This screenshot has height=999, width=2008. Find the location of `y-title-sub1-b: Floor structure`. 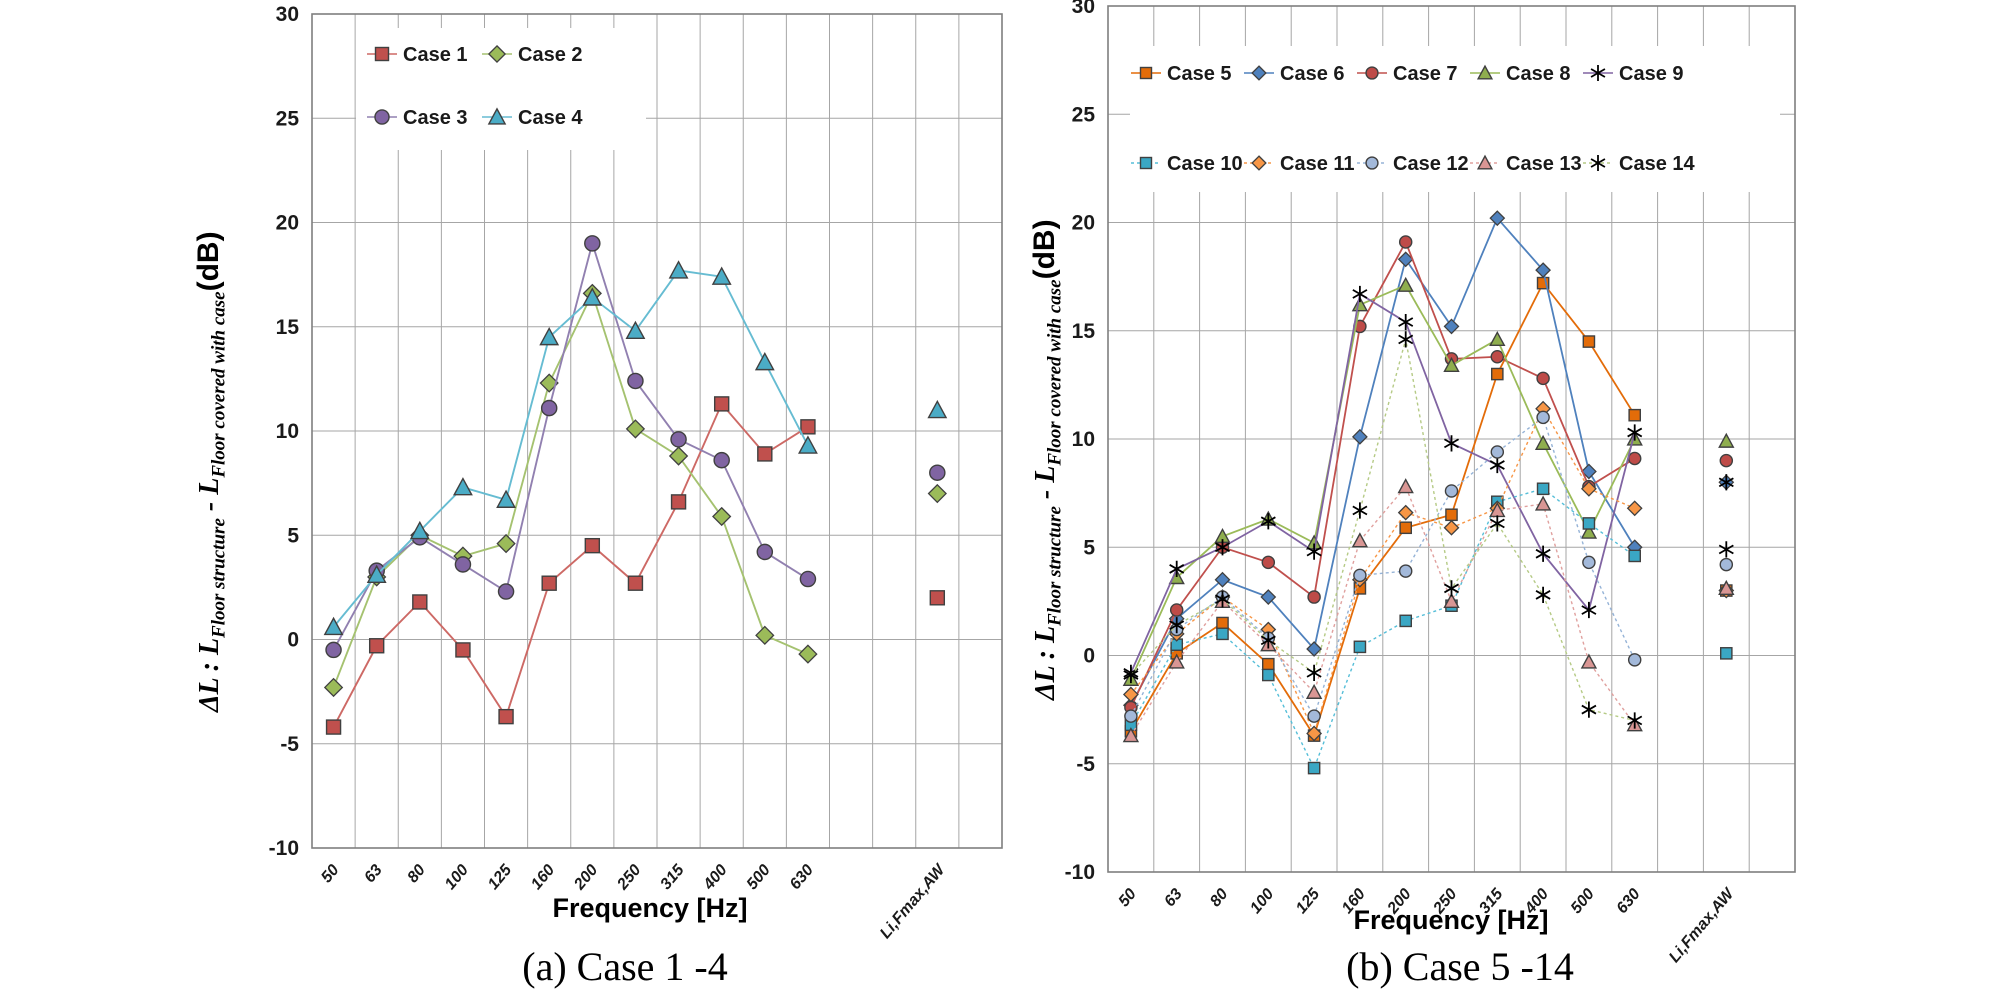

y-title-sub1-b: Floor structure is located at coordinates (1055, 566).